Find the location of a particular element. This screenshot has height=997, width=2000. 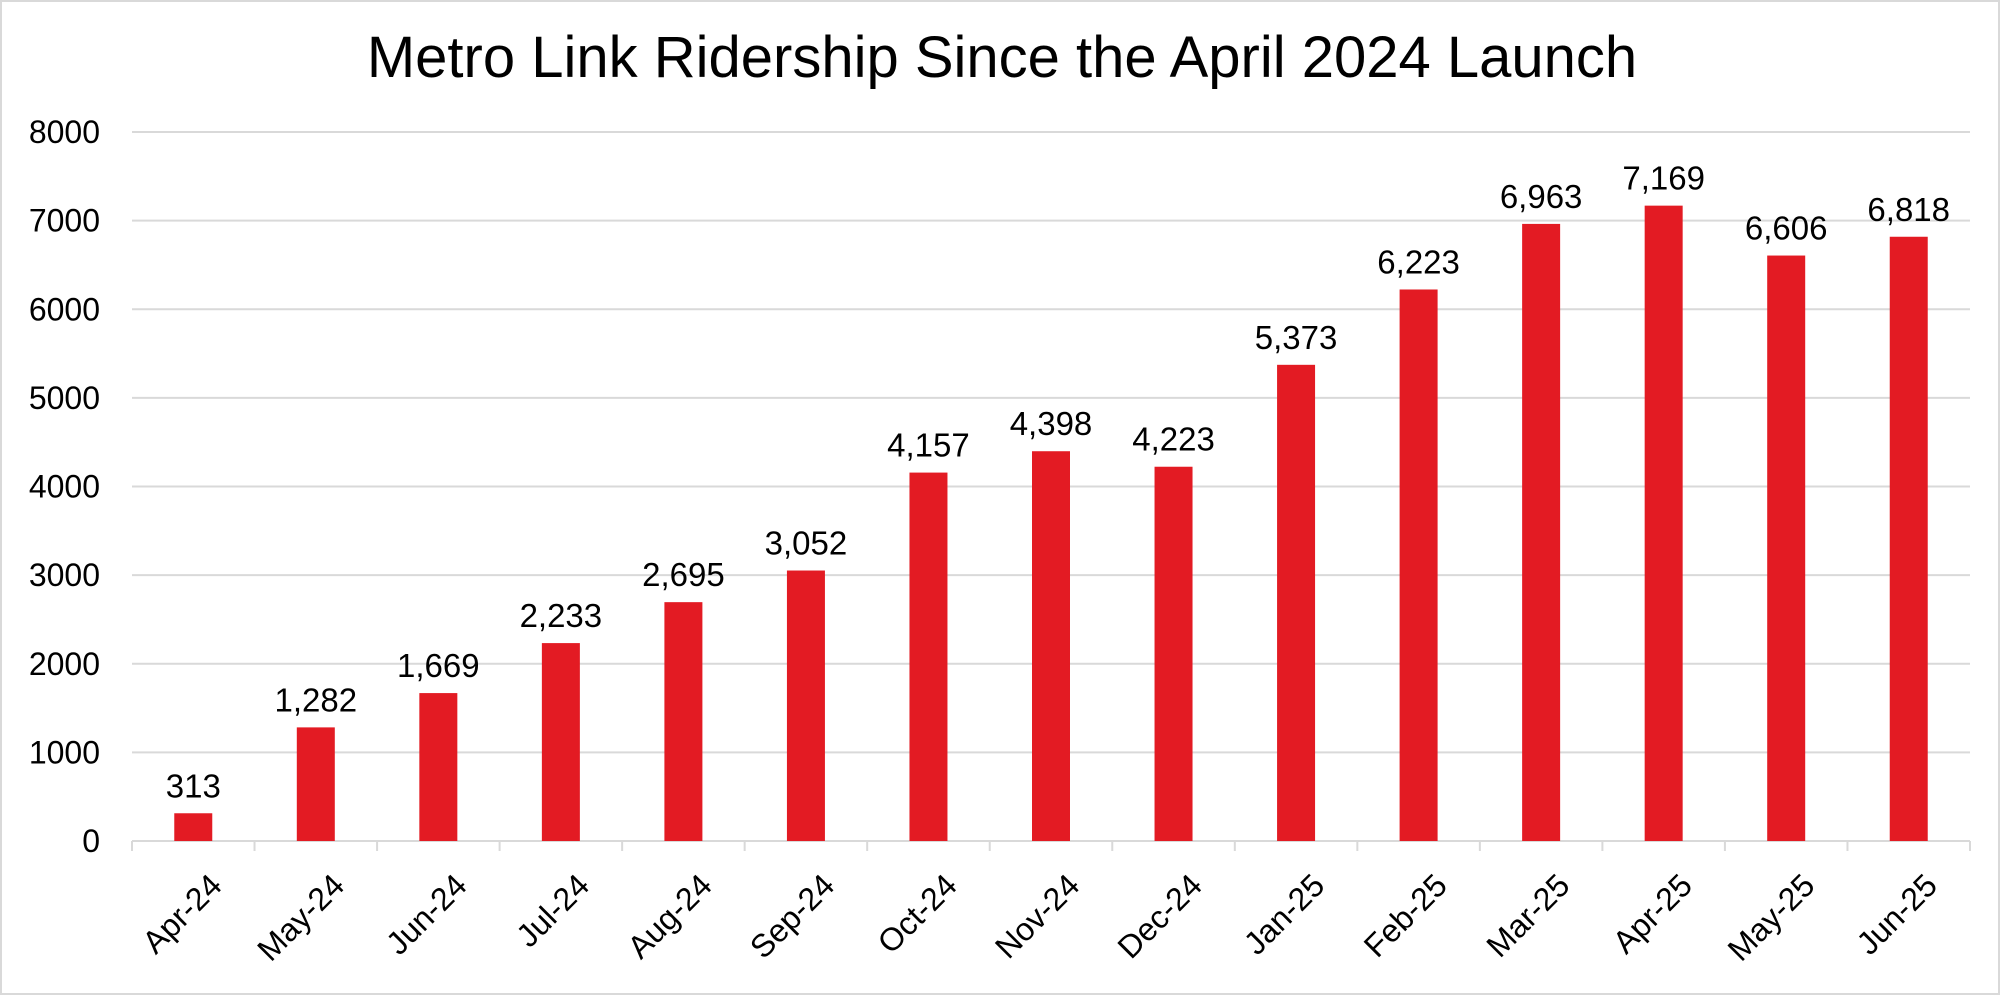

y-tick-label: 3000 is located at coordinates (64, 575).